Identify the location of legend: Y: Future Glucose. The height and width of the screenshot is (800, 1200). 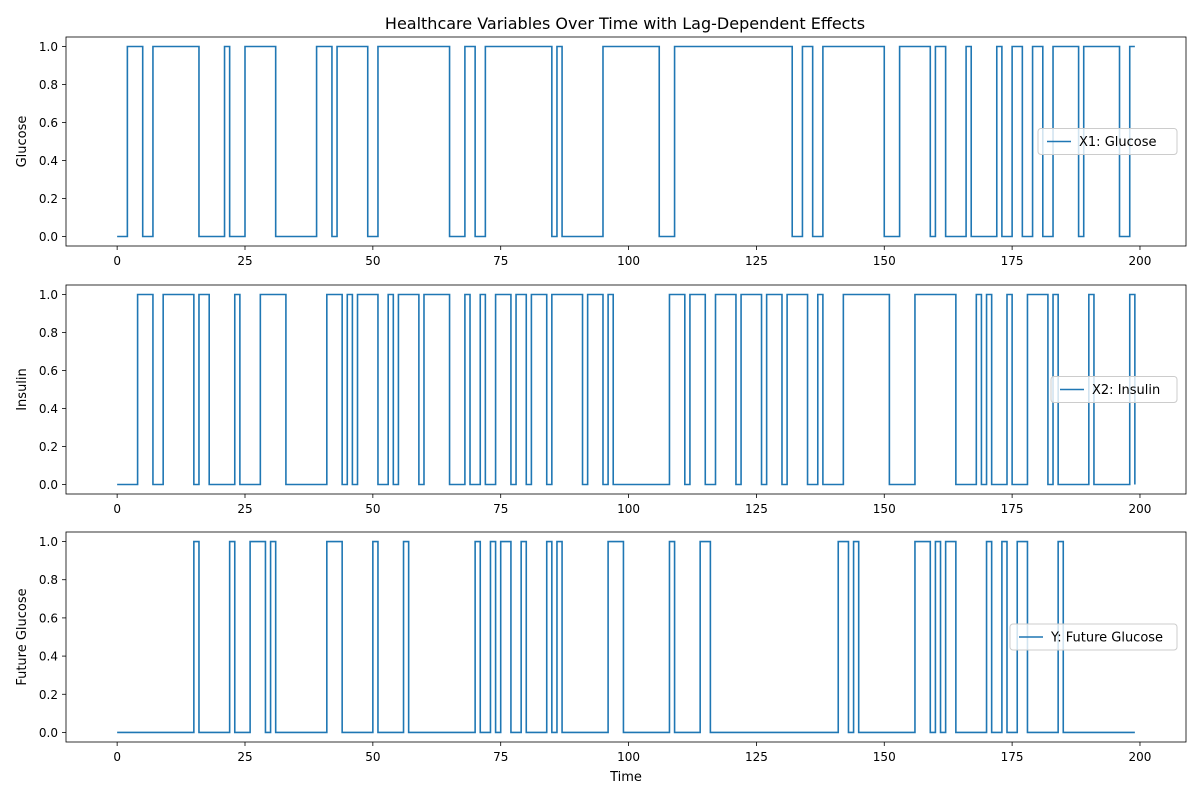
(1093, 637).